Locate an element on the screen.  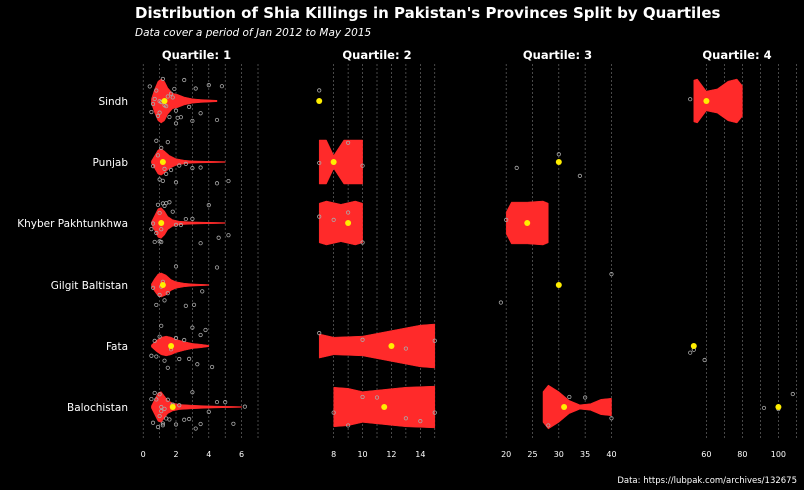
violin-fata-q1 is located at coordinates (180, 346).